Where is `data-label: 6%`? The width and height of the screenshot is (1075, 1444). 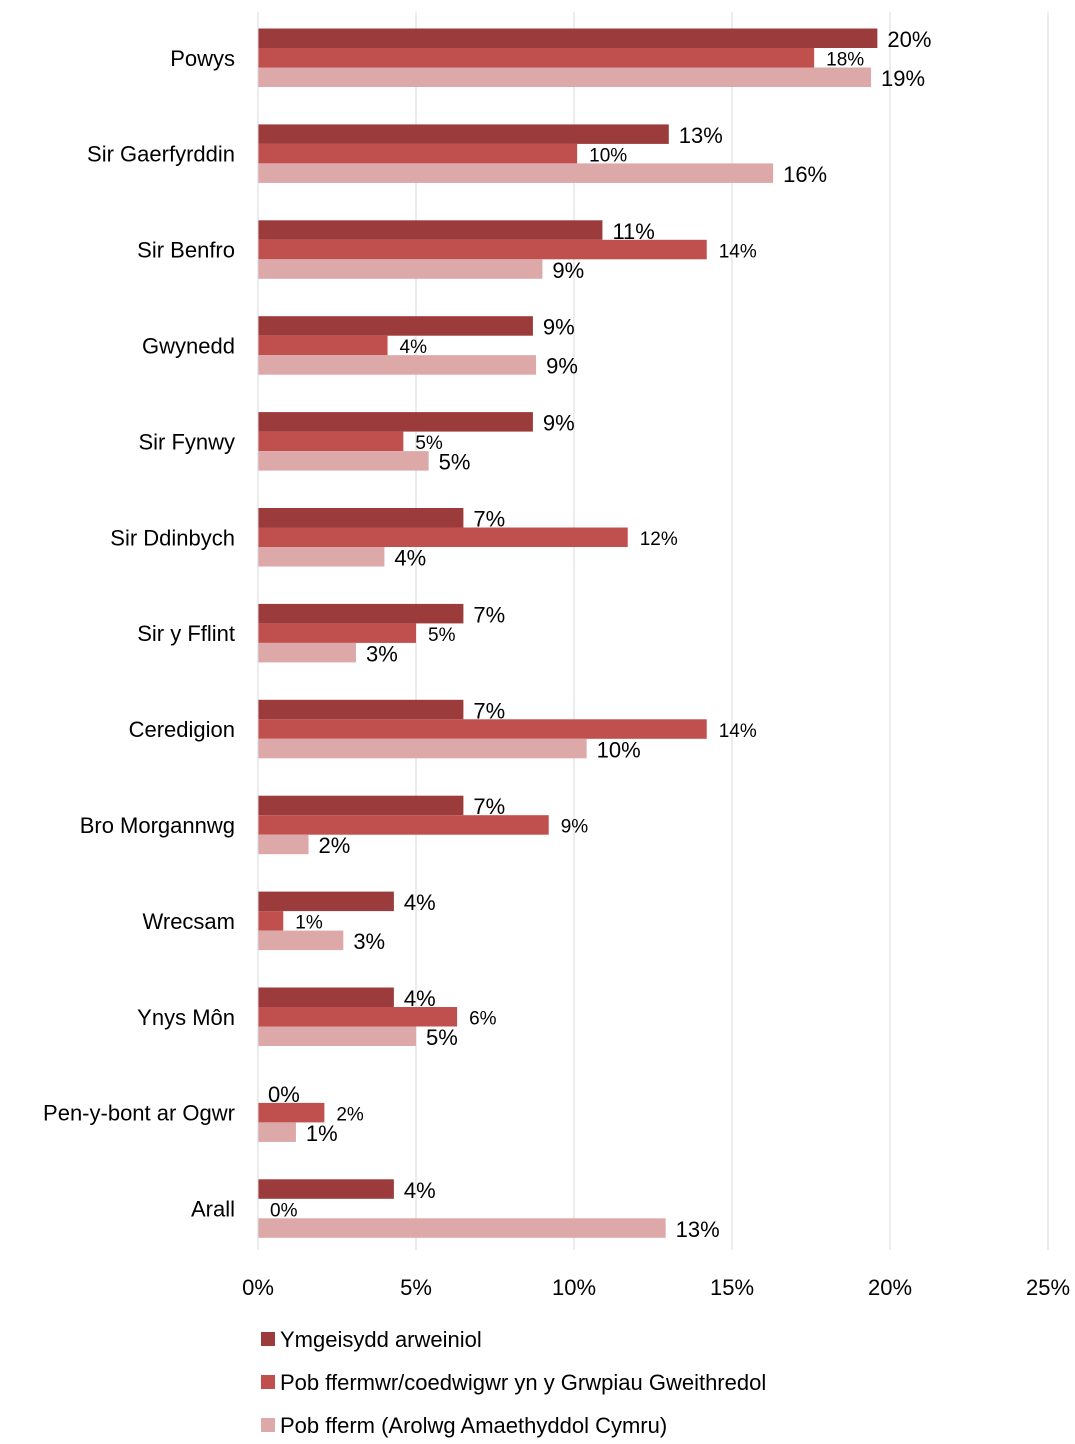
data-label: 6% is located at coordinates (483, 1019).